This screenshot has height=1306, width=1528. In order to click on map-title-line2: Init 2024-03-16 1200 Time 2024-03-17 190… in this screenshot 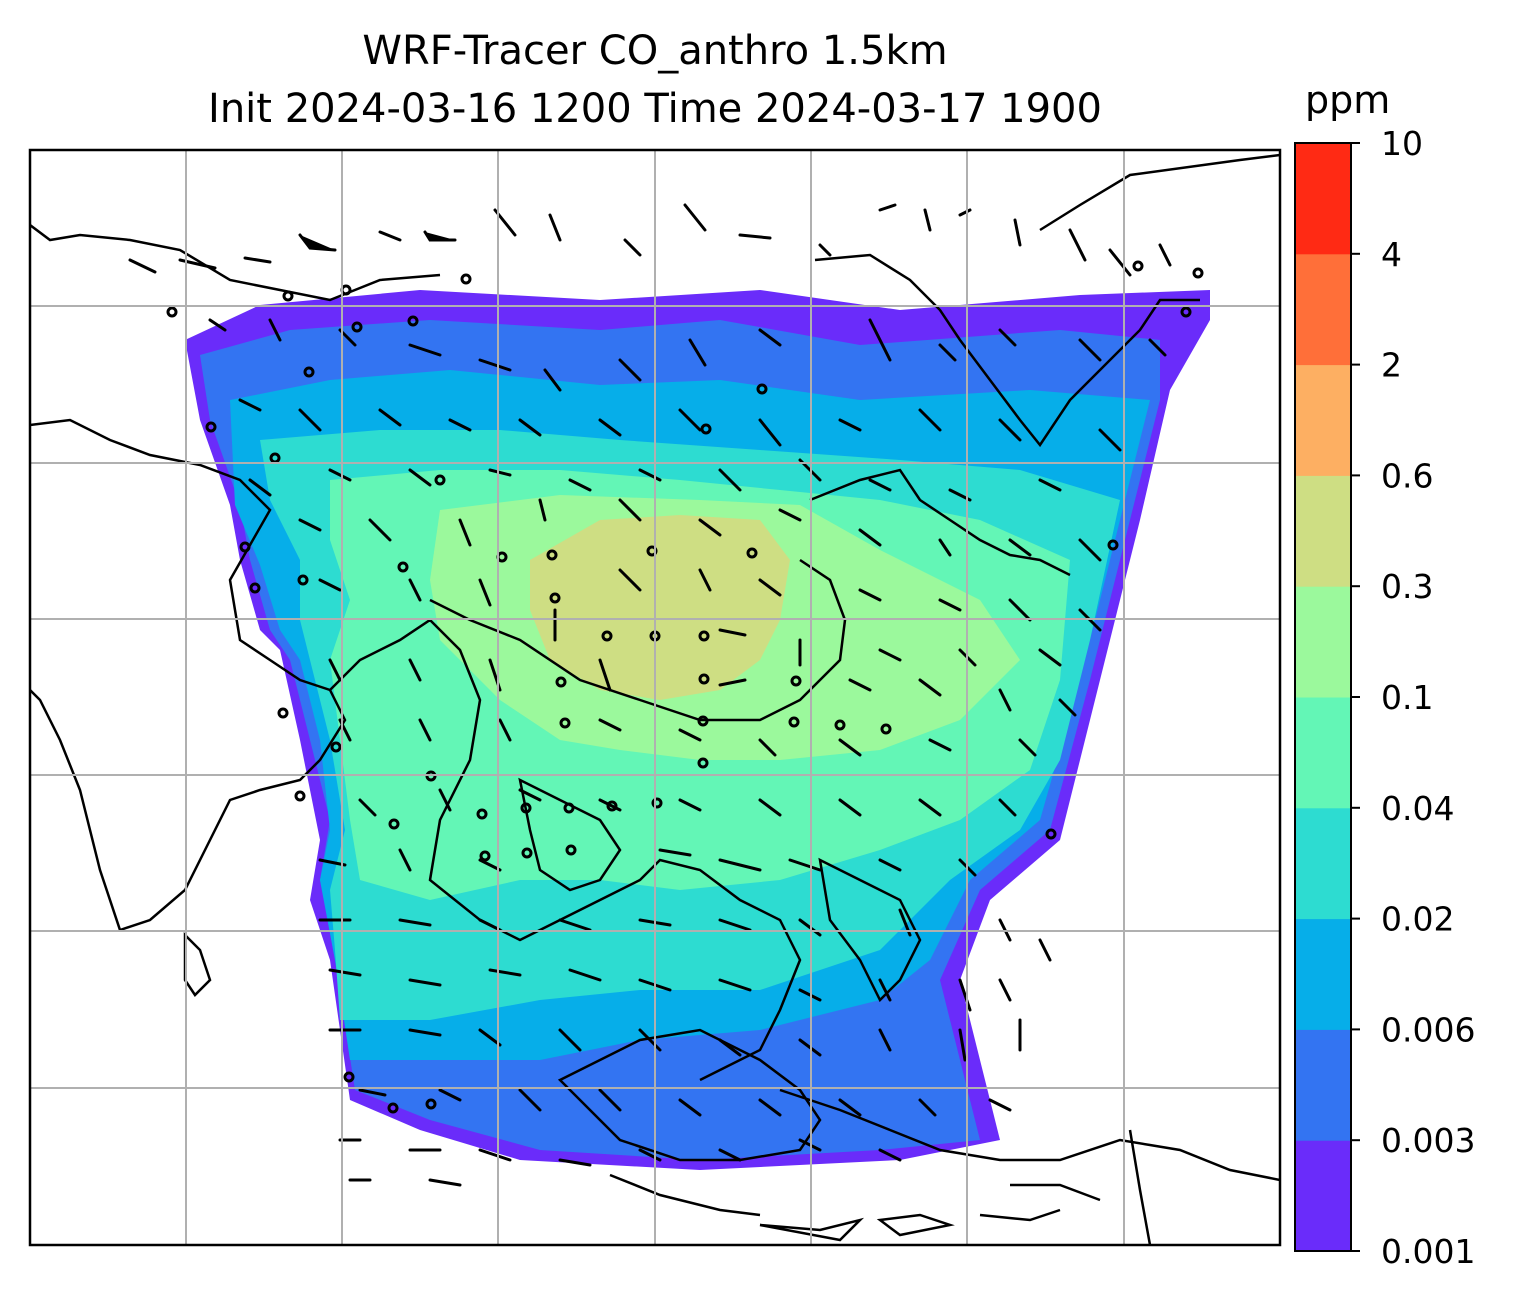, I will do `click(655, 109)`.